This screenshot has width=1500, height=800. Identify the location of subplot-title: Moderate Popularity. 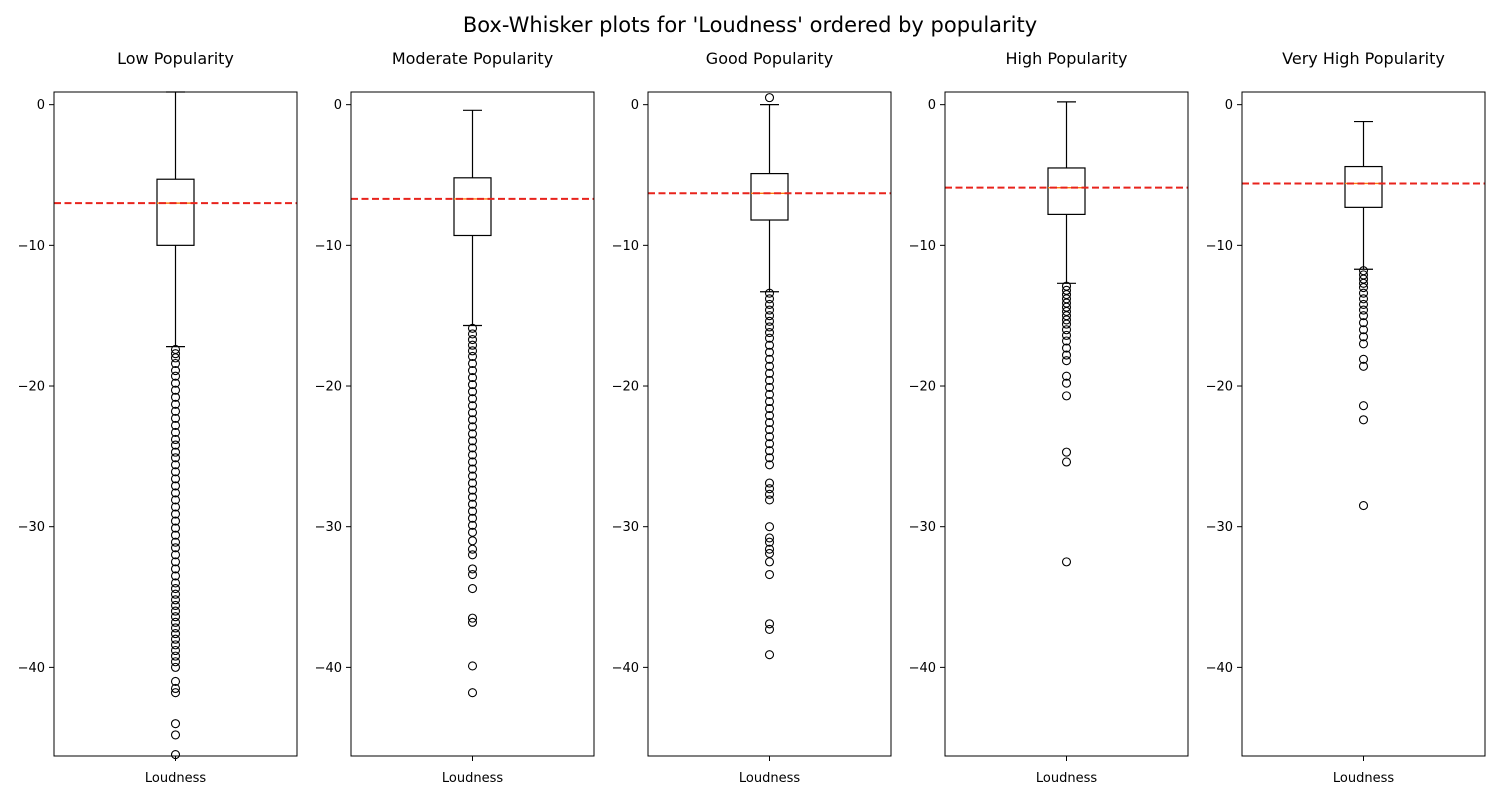
(472, 58).